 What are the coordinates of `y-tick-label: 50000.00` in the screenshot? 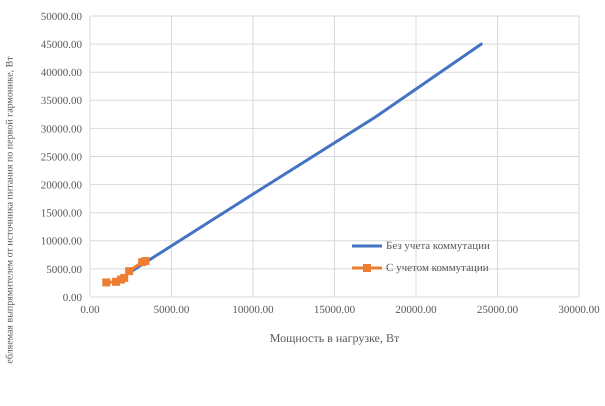 It's located at (61, 16).